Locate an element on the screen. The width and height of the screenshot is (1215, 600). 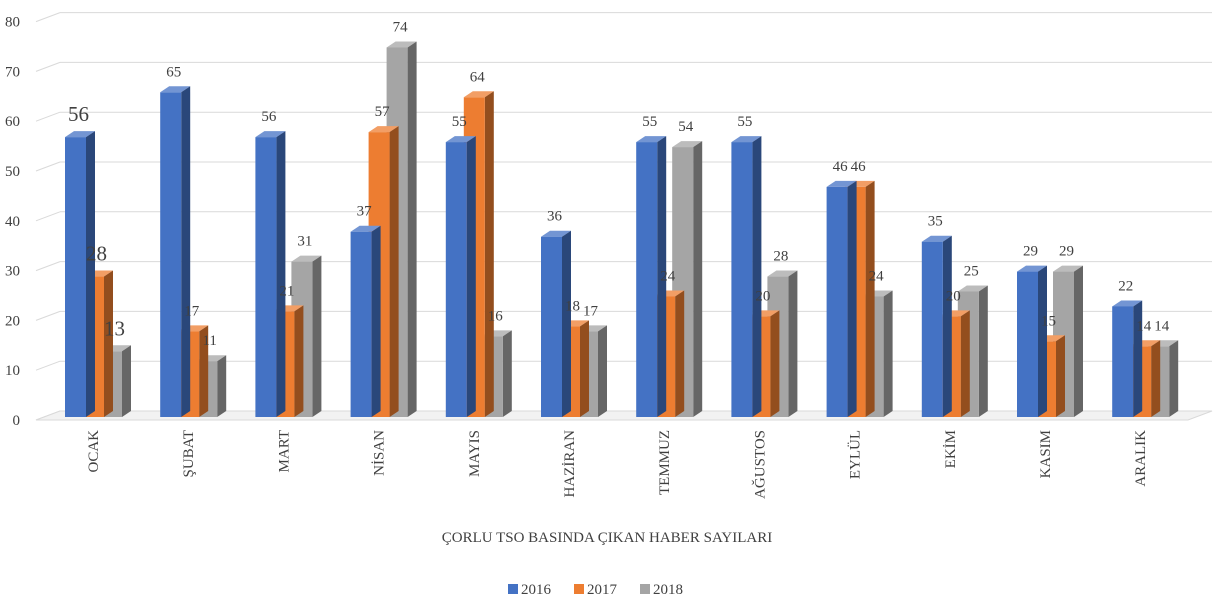
x-category-label: KASIM is located at coordinates (1046, 454).